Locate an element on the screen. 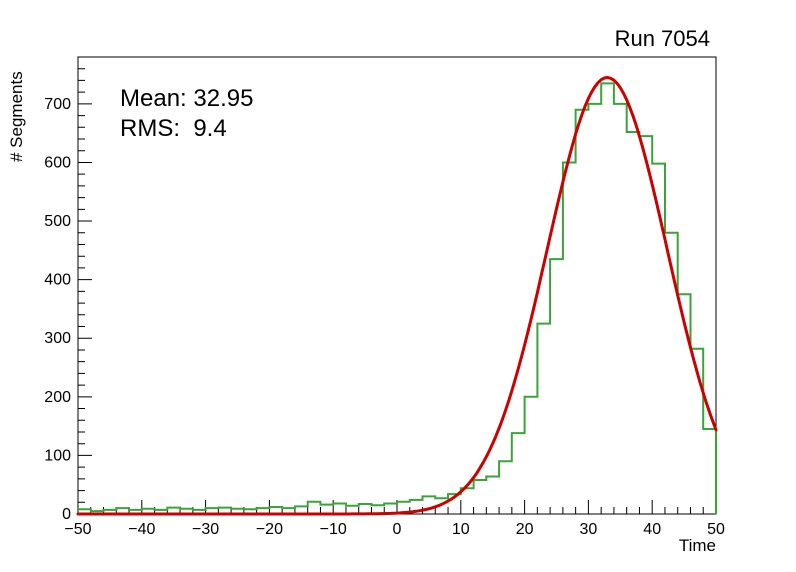 This screenshot has width=796, height=572. x-tick-label: −50 is located at coordinates (77, 529).